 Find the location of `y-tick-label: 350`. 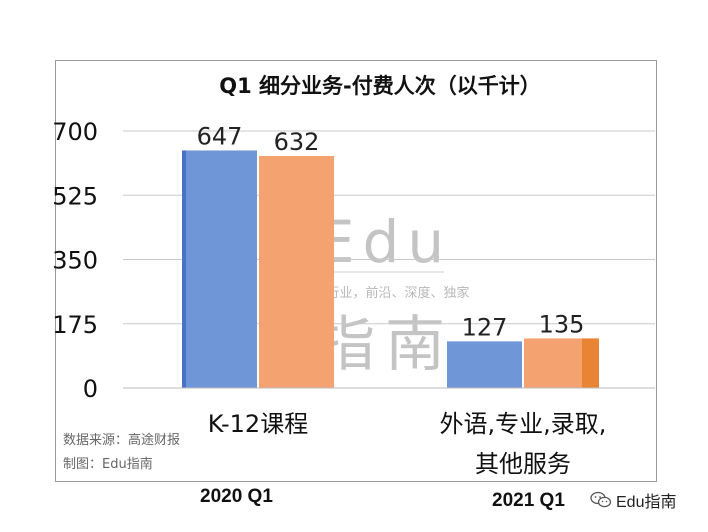

y-tick-label: 350 is located at coordinates (75, 261).